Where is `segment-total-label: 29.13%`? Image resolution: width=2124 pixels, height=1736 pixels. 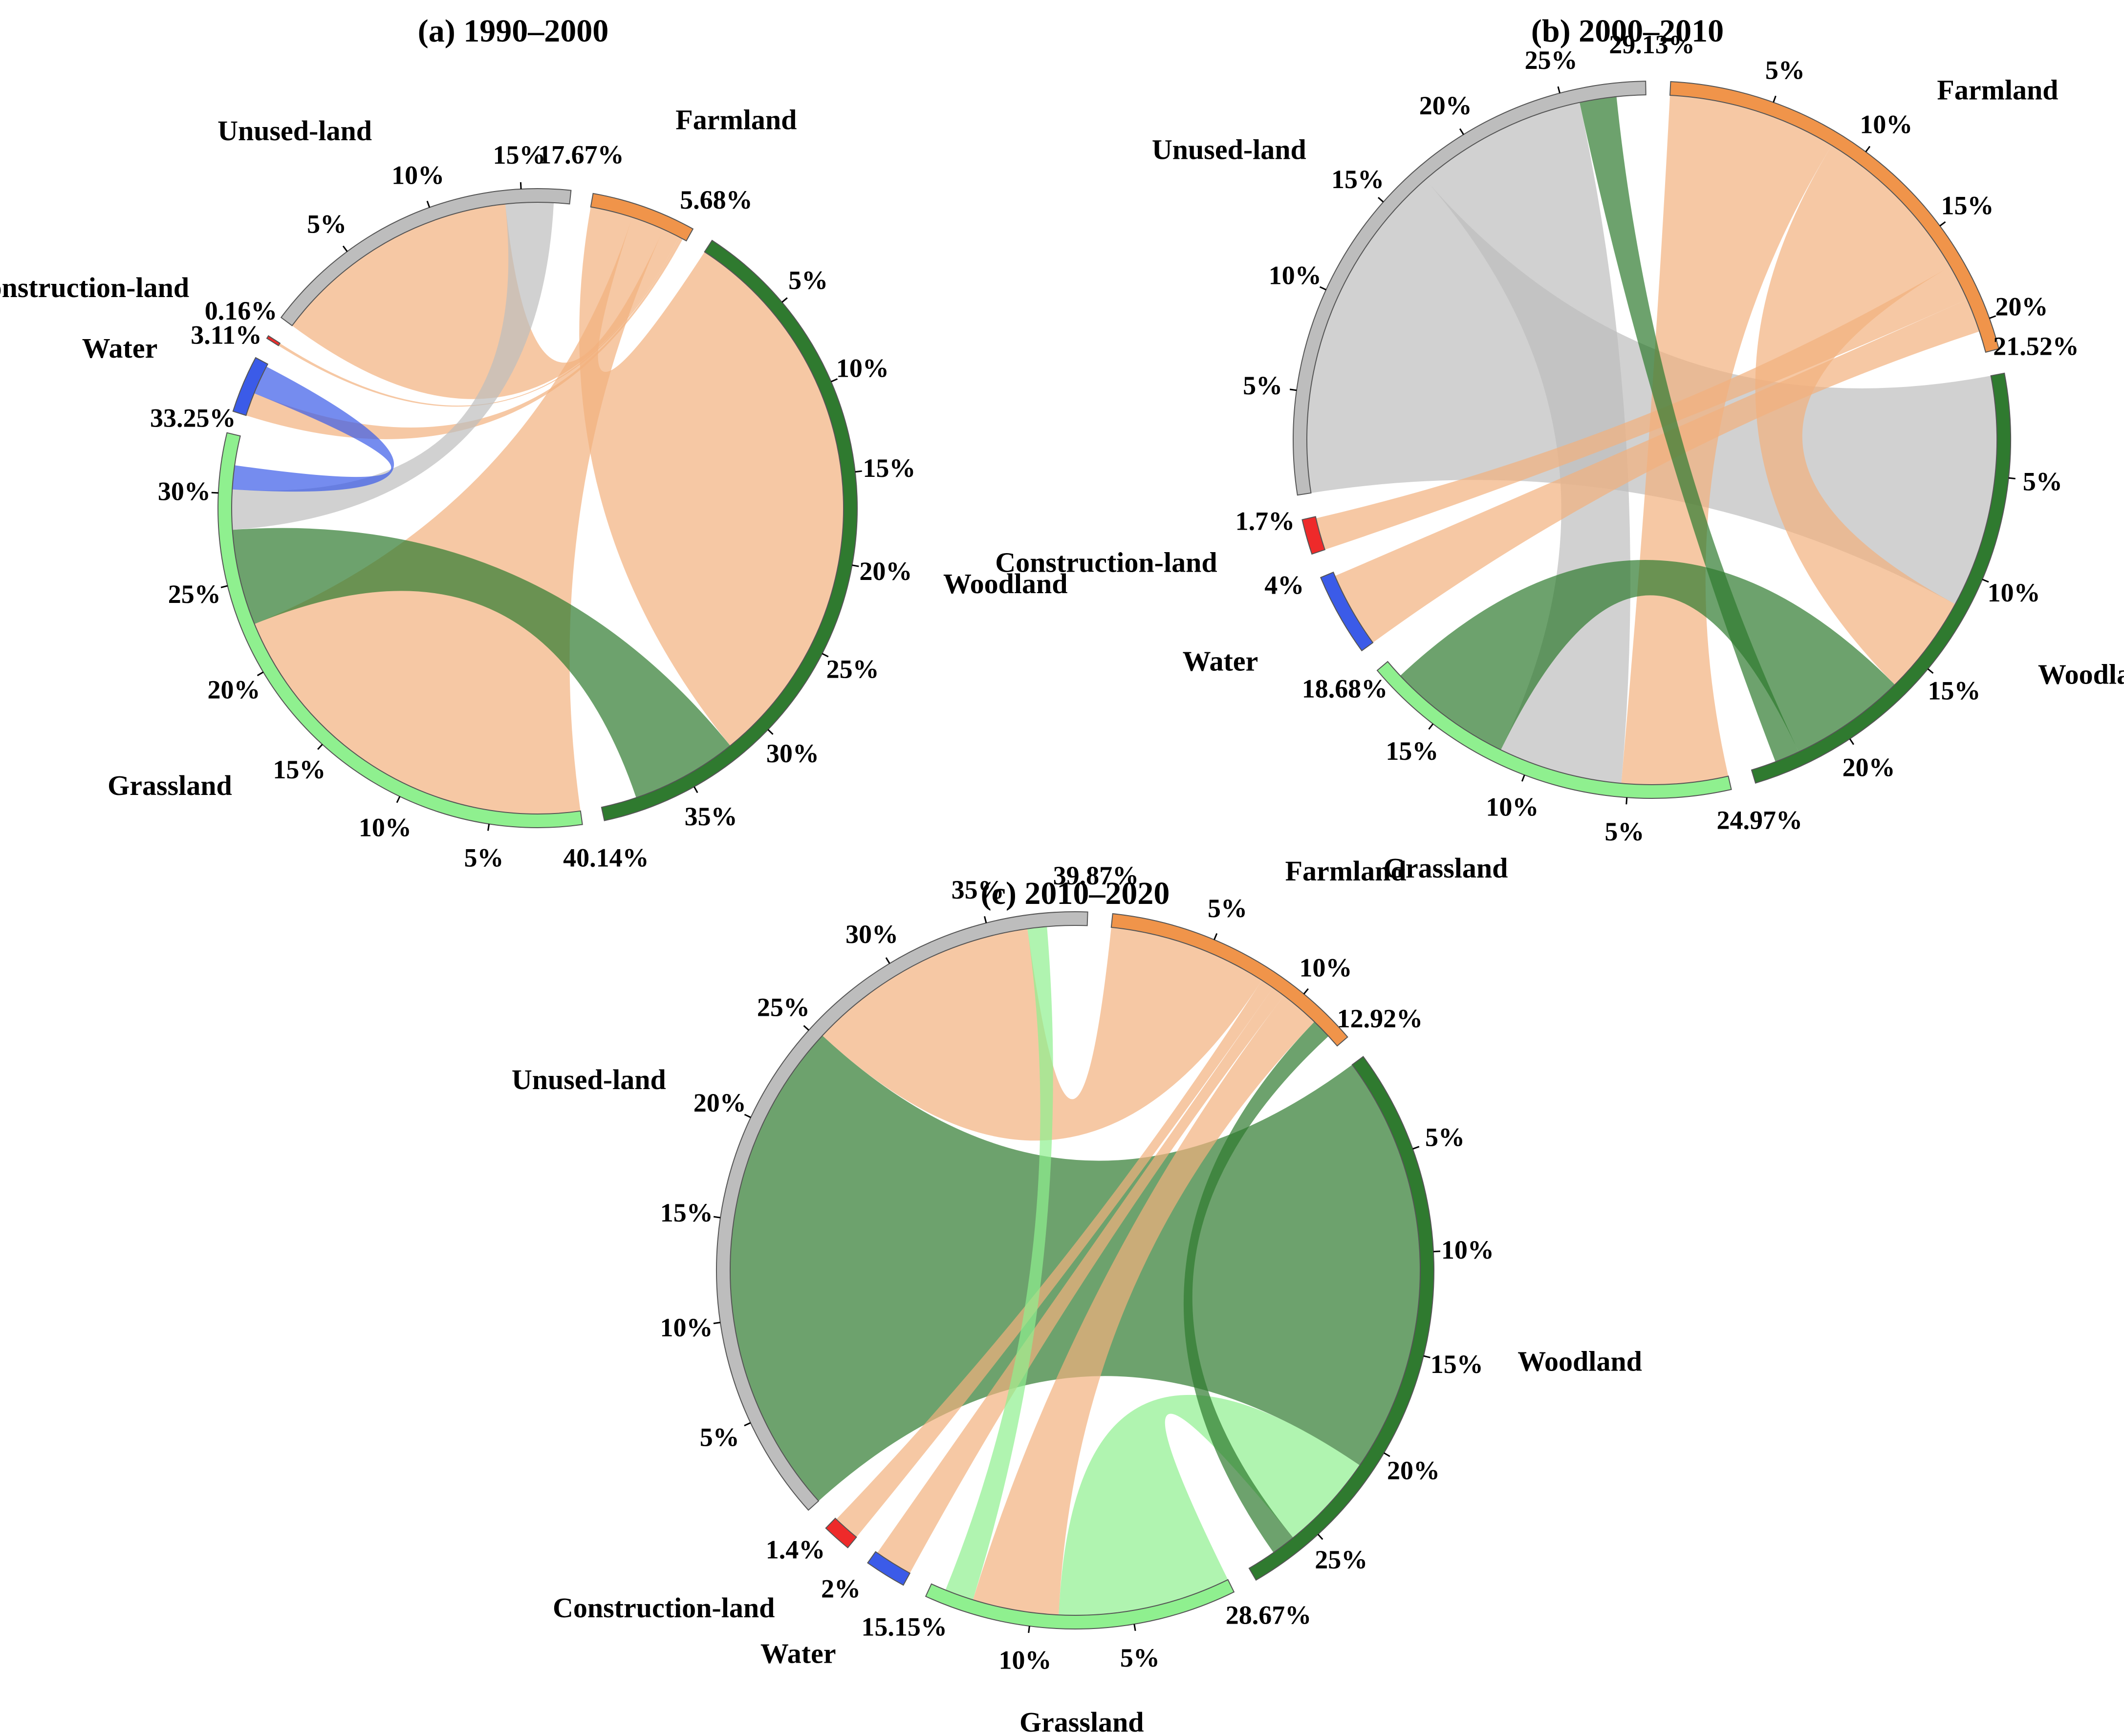 segment-total-label: 29.13% is located at coordinates (1652, 44).